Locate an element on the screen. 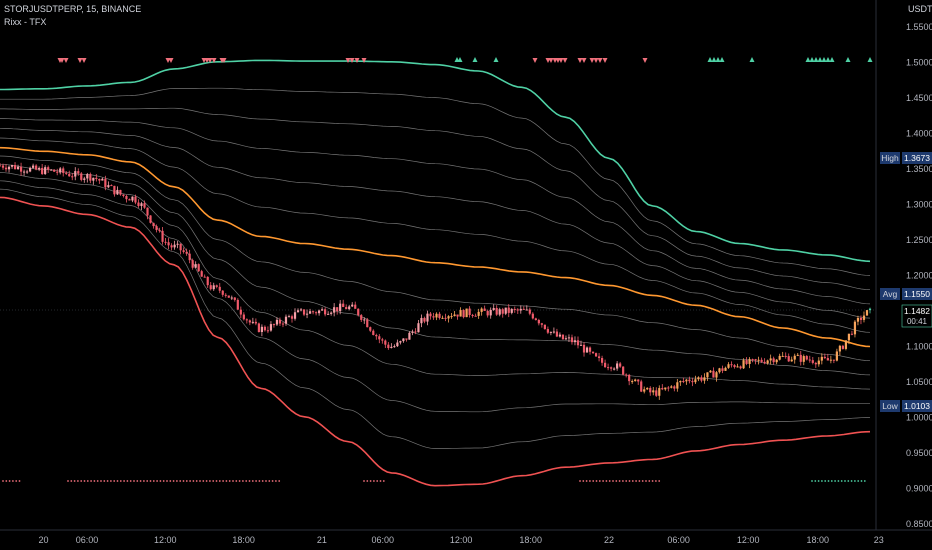 The width and height of the screenshot is (932, 550). price-tick-label: 1.5500 is located at coordinates (919, 27).